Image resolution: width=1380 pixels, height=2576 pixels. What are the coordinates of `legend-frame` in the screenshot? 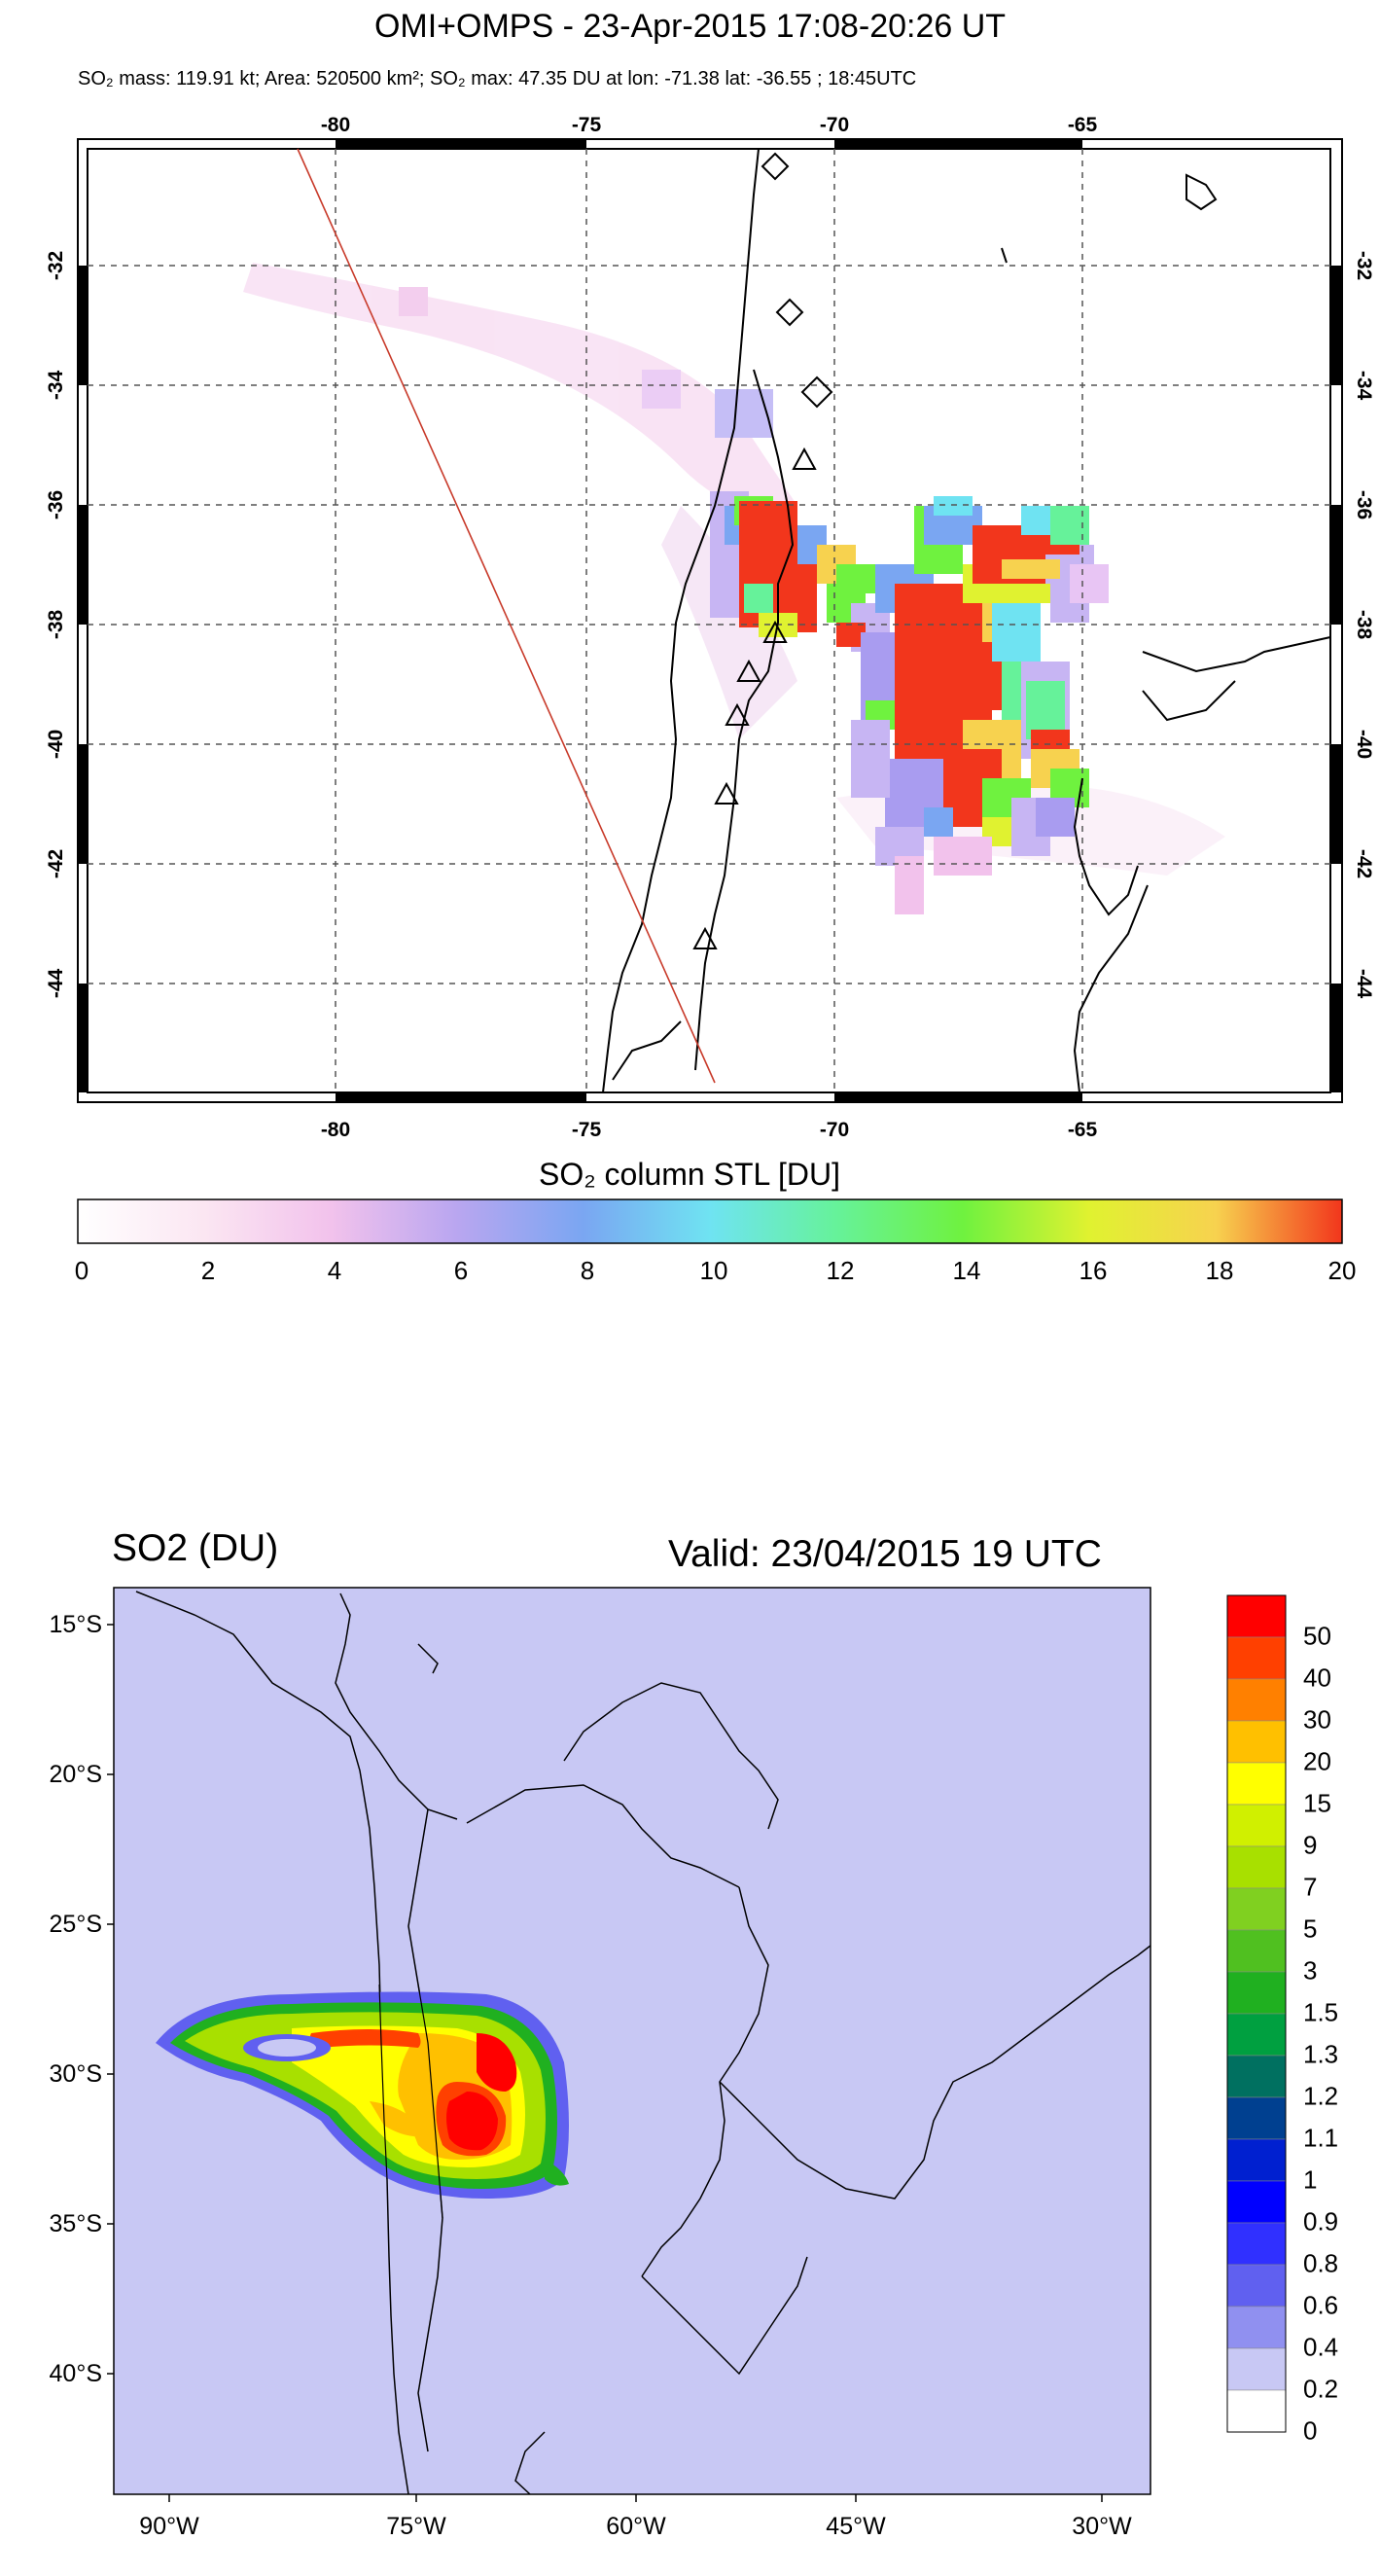 It's located at (1256, 2013).